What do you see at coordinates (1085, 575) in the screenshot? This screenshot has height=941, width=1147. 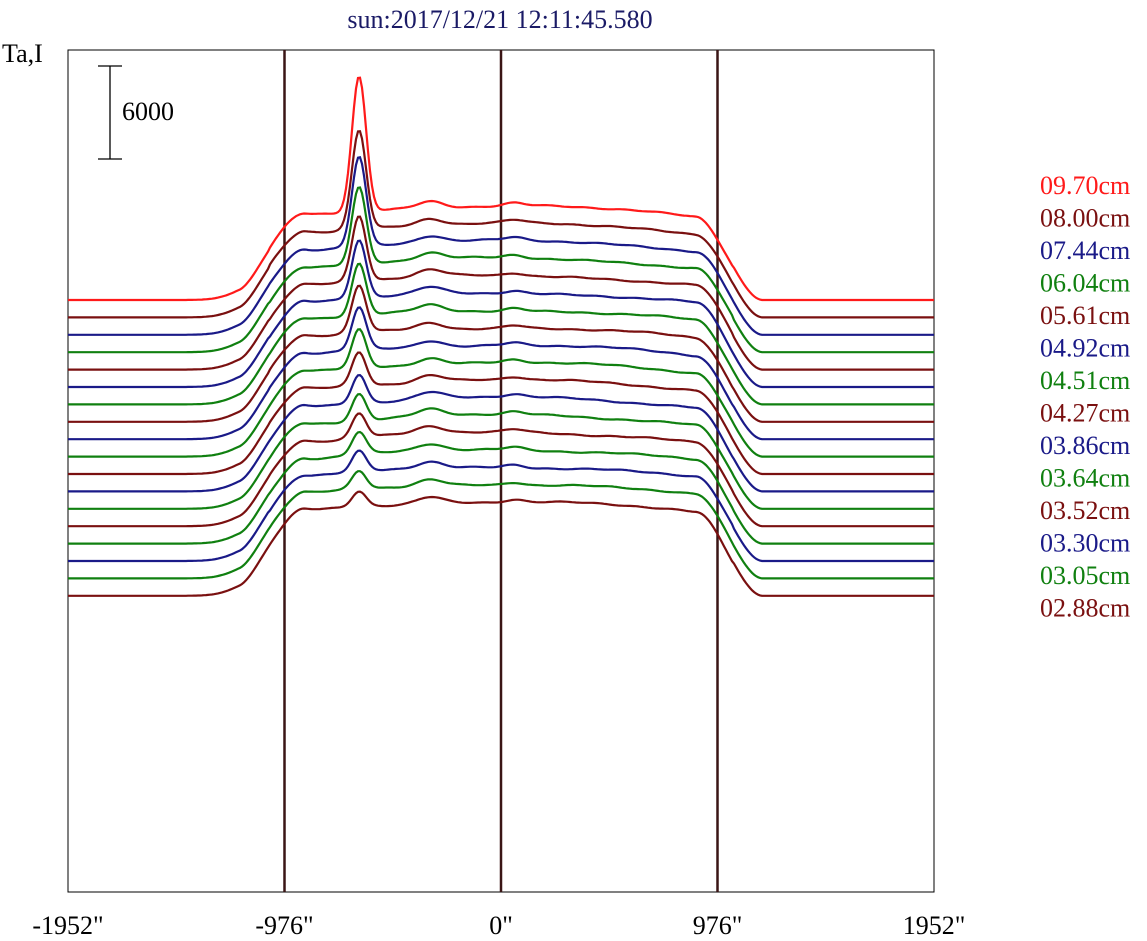 I see `legend-entry-12: 03.05cm` at bounding box center [1085, 575].